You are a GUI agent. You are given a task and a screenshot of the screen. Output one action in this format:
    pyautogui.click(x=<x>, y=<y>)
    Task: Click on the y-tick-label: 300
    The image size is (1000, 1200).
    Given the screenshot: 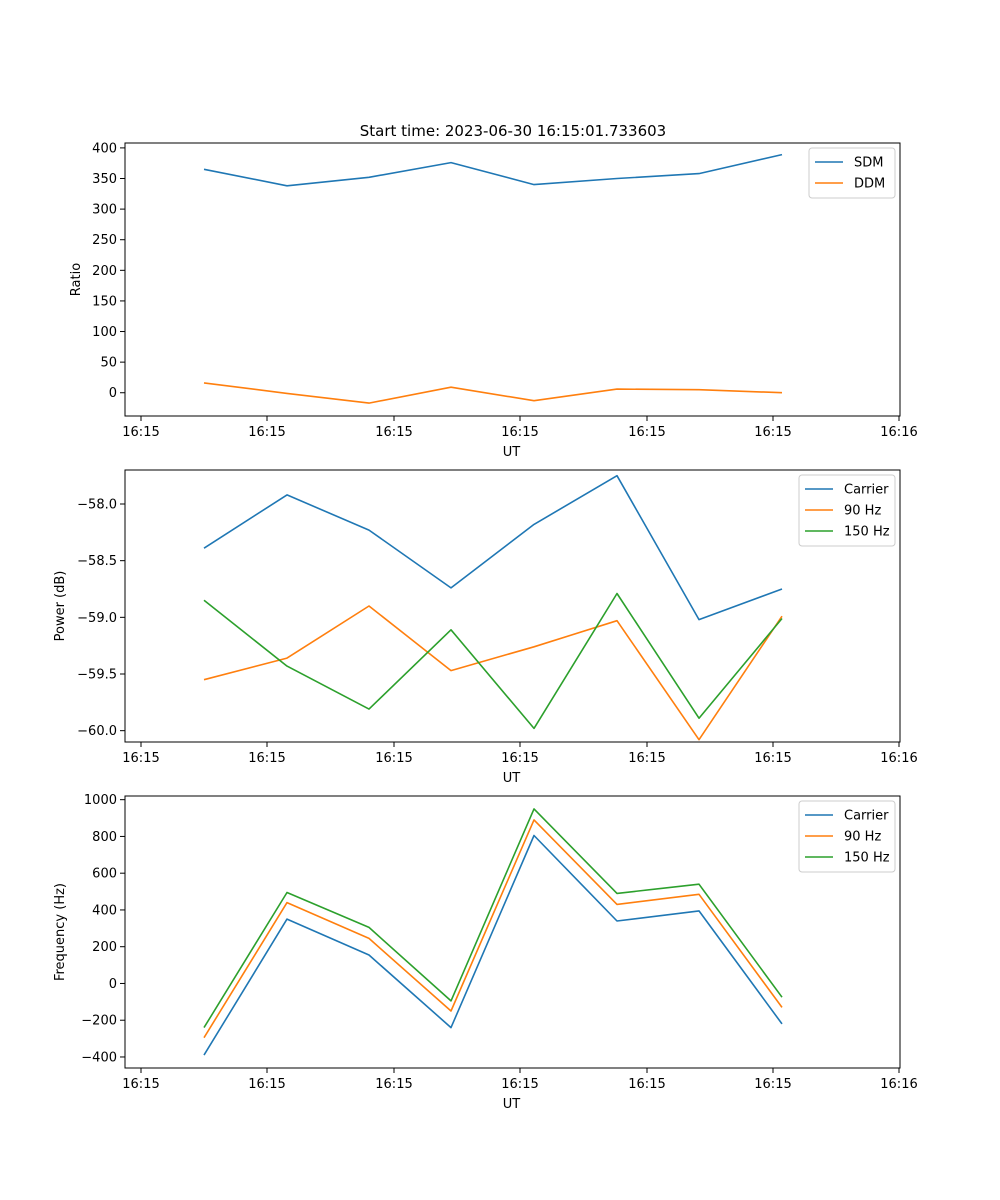 What is the action you would take?
    pyautogui.click(x=104, y=210)
    